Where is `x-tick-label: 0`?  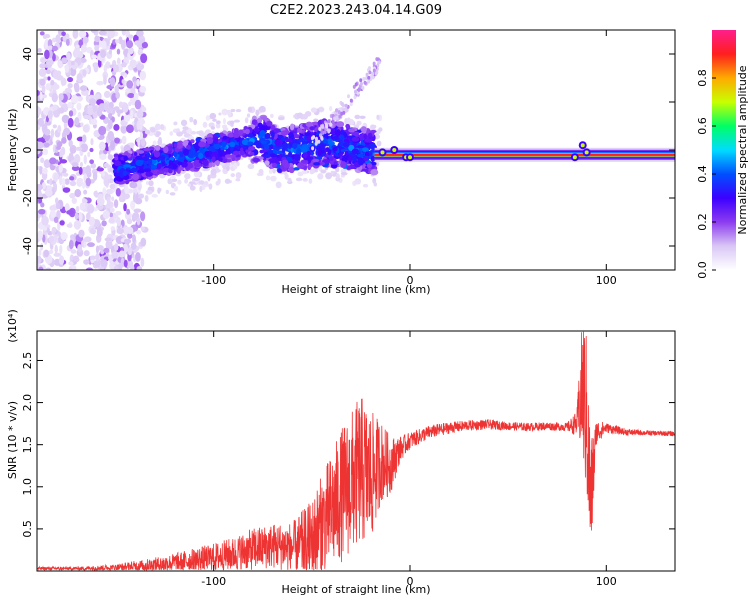 x-tick-label: 0 is located at coordinates (409, 581).